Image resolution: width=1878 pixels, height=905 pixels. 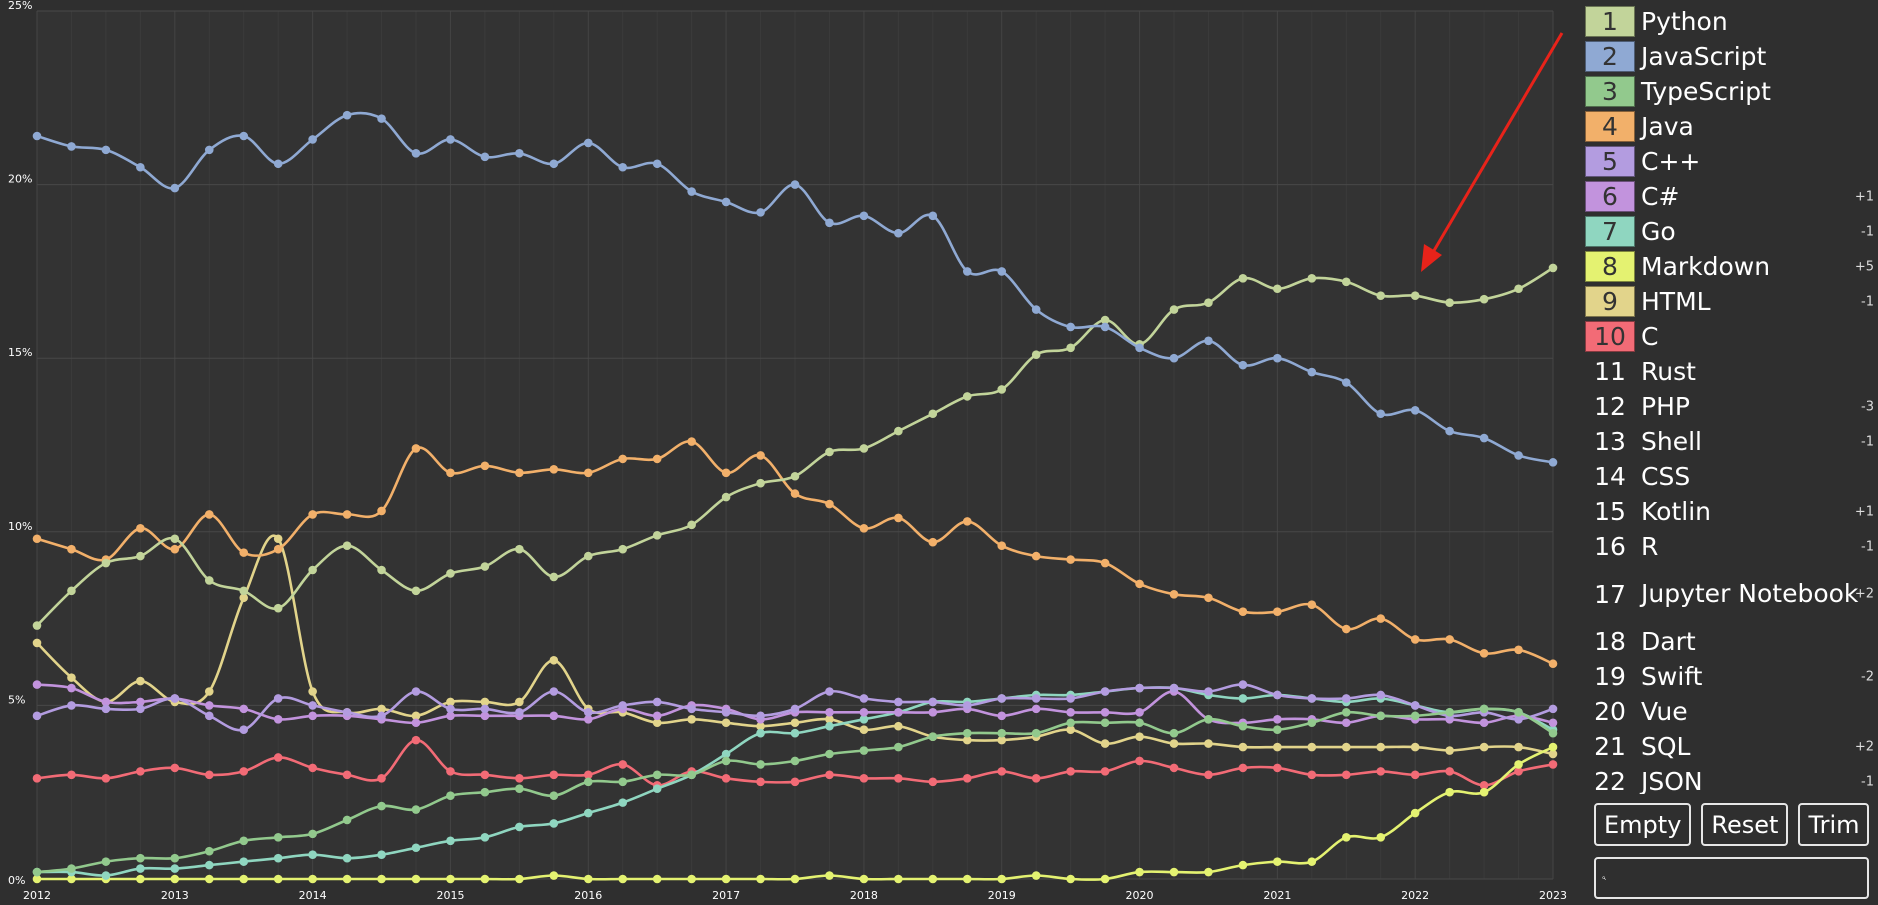 What do you see at coordinates (1731, 476) in the screenshot?
I see `legend-item: 14 CSS` at bounding box center [1731, 476].